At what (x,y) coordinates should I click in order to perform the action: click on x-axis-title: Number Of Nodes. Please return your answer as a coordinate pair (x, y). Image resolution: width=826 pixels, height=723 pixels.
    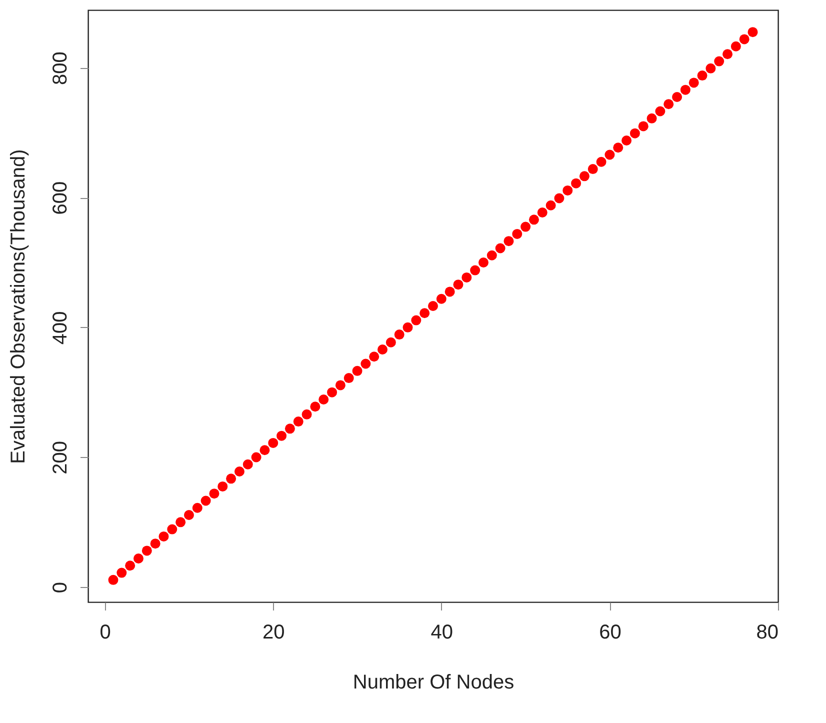
    Looking at the image, I should click on (433, 683).